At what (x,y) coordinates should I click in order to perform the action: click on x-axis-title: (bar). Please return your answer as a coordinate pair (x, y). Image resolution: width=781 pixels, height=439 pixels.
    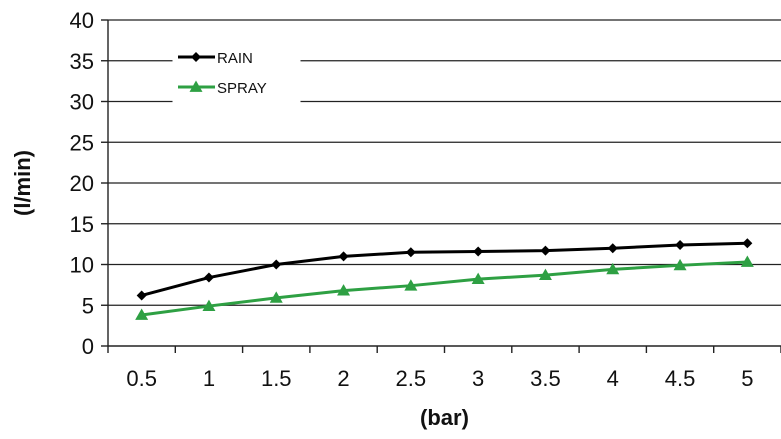
    Looking at the image, I should click on (444, 417).